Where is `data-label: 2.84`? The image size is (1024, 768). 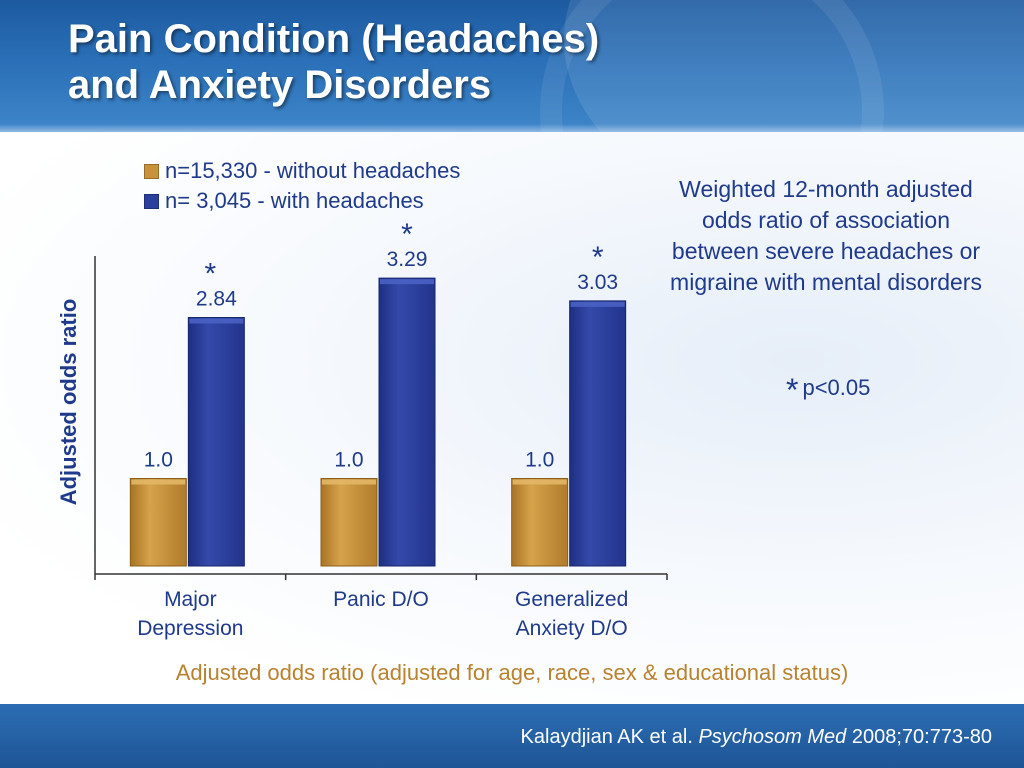
data-label: 2.84 is located at coordinates (216, 299).